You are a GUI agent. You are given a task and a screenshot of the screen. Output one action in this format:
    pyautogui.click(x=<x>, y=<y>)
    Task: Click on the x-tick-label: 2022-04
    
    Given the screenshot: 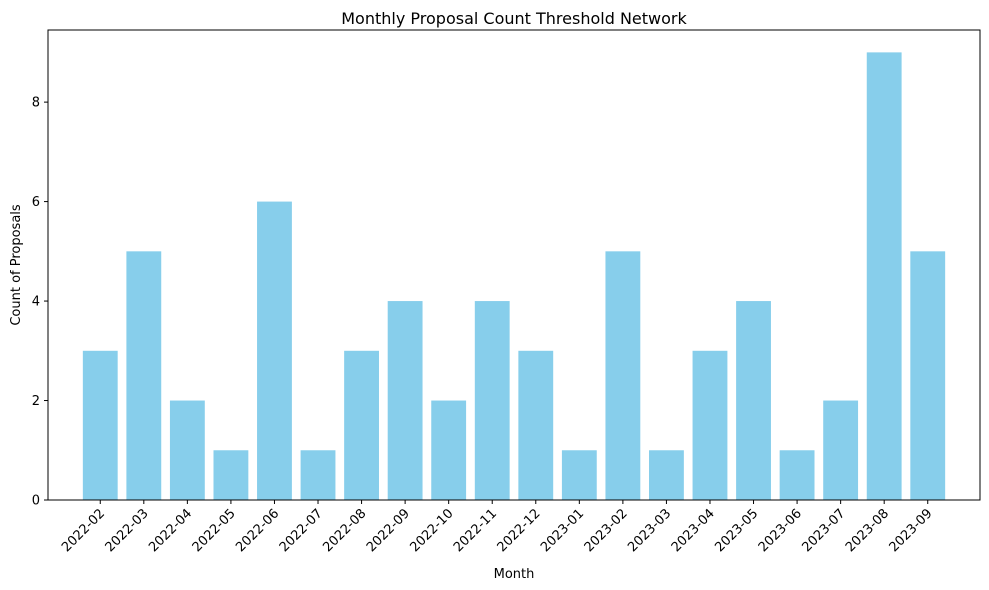 What is the action you would take?
    pyautogui.click(x=170, y=530)
    